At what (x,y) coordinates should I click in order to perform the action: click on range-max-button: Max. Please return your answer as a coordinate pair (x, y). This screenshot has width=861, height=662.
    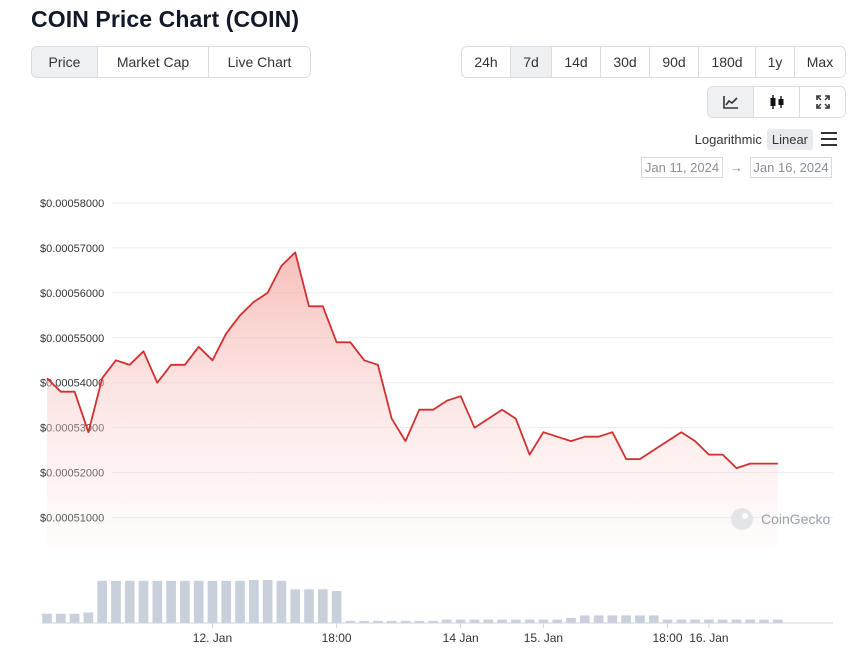
    Looking at the image, I should click on (820, 62).